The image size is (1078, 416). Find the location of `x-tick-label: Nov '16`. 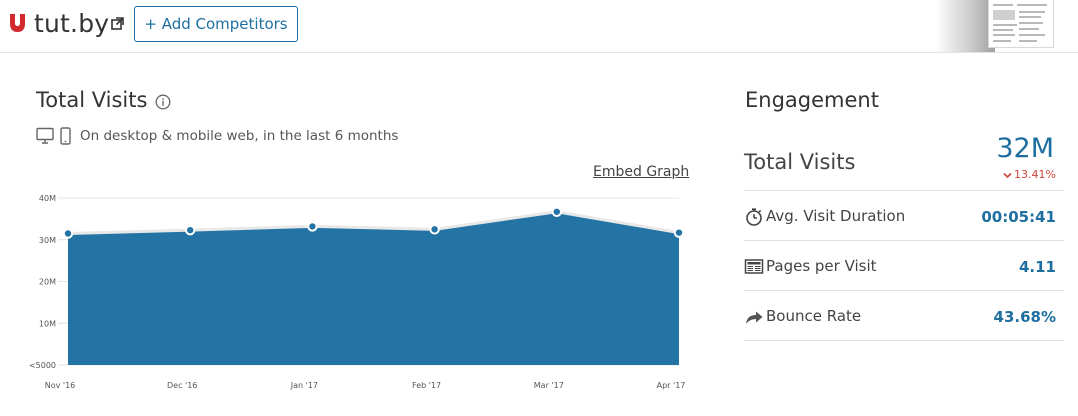

x-tick-label: Nov '16 is located at coordinates (60, 385).